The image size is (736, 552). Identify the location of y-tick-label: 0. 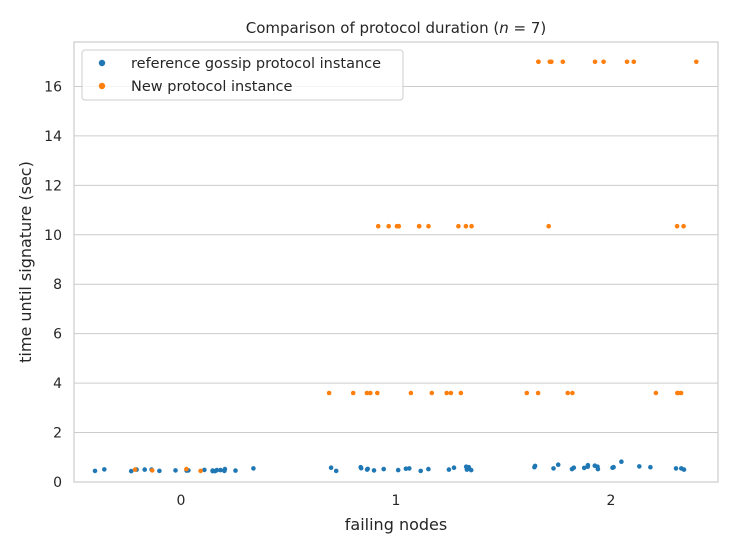
(57, 483).